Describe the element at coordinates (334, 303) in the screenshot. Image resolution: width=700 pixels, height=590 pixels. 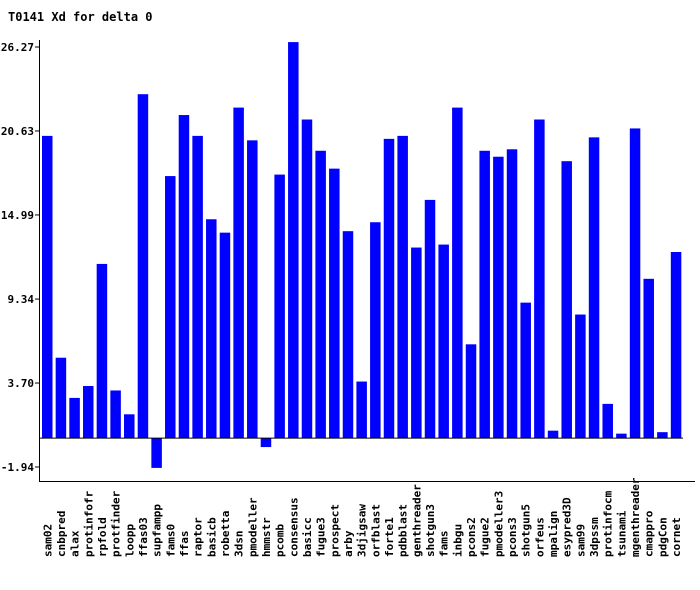
I see `bar-prospect` at that location.